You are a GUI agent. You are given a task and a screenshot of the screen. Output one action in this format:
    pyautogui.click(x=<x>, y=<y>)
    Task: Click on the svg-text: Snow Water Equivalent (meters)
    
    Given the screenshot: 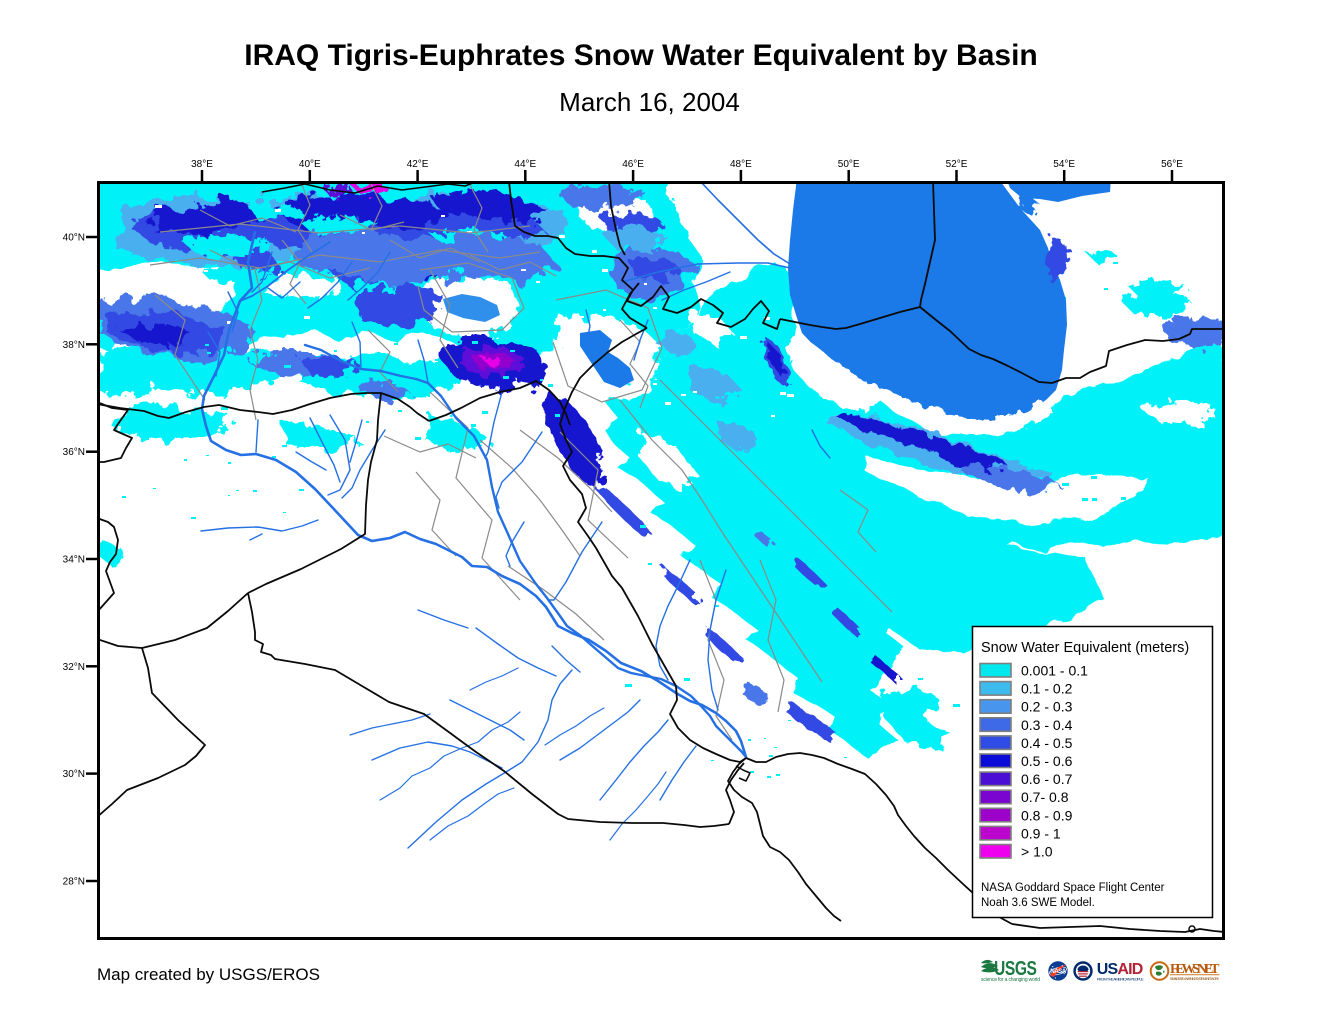 What is the action you would take?
    pyautogui.click(x=1085, y=648)
    